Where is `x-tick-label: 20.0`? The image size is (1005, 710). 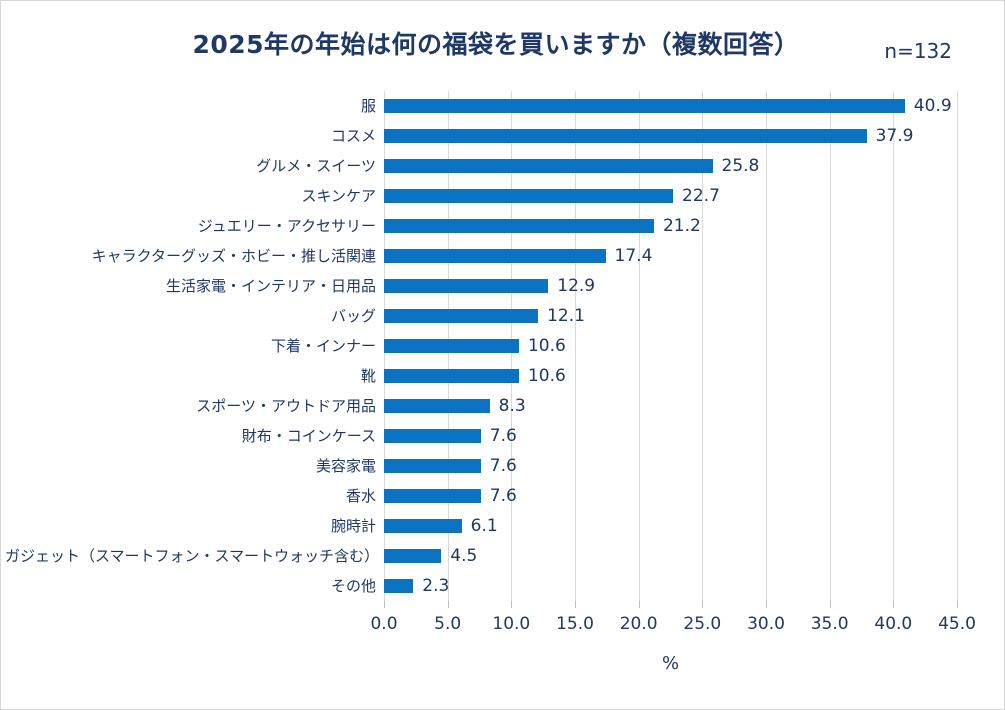 x-tick-label: 20.0 is located at coordinates (638, 624).